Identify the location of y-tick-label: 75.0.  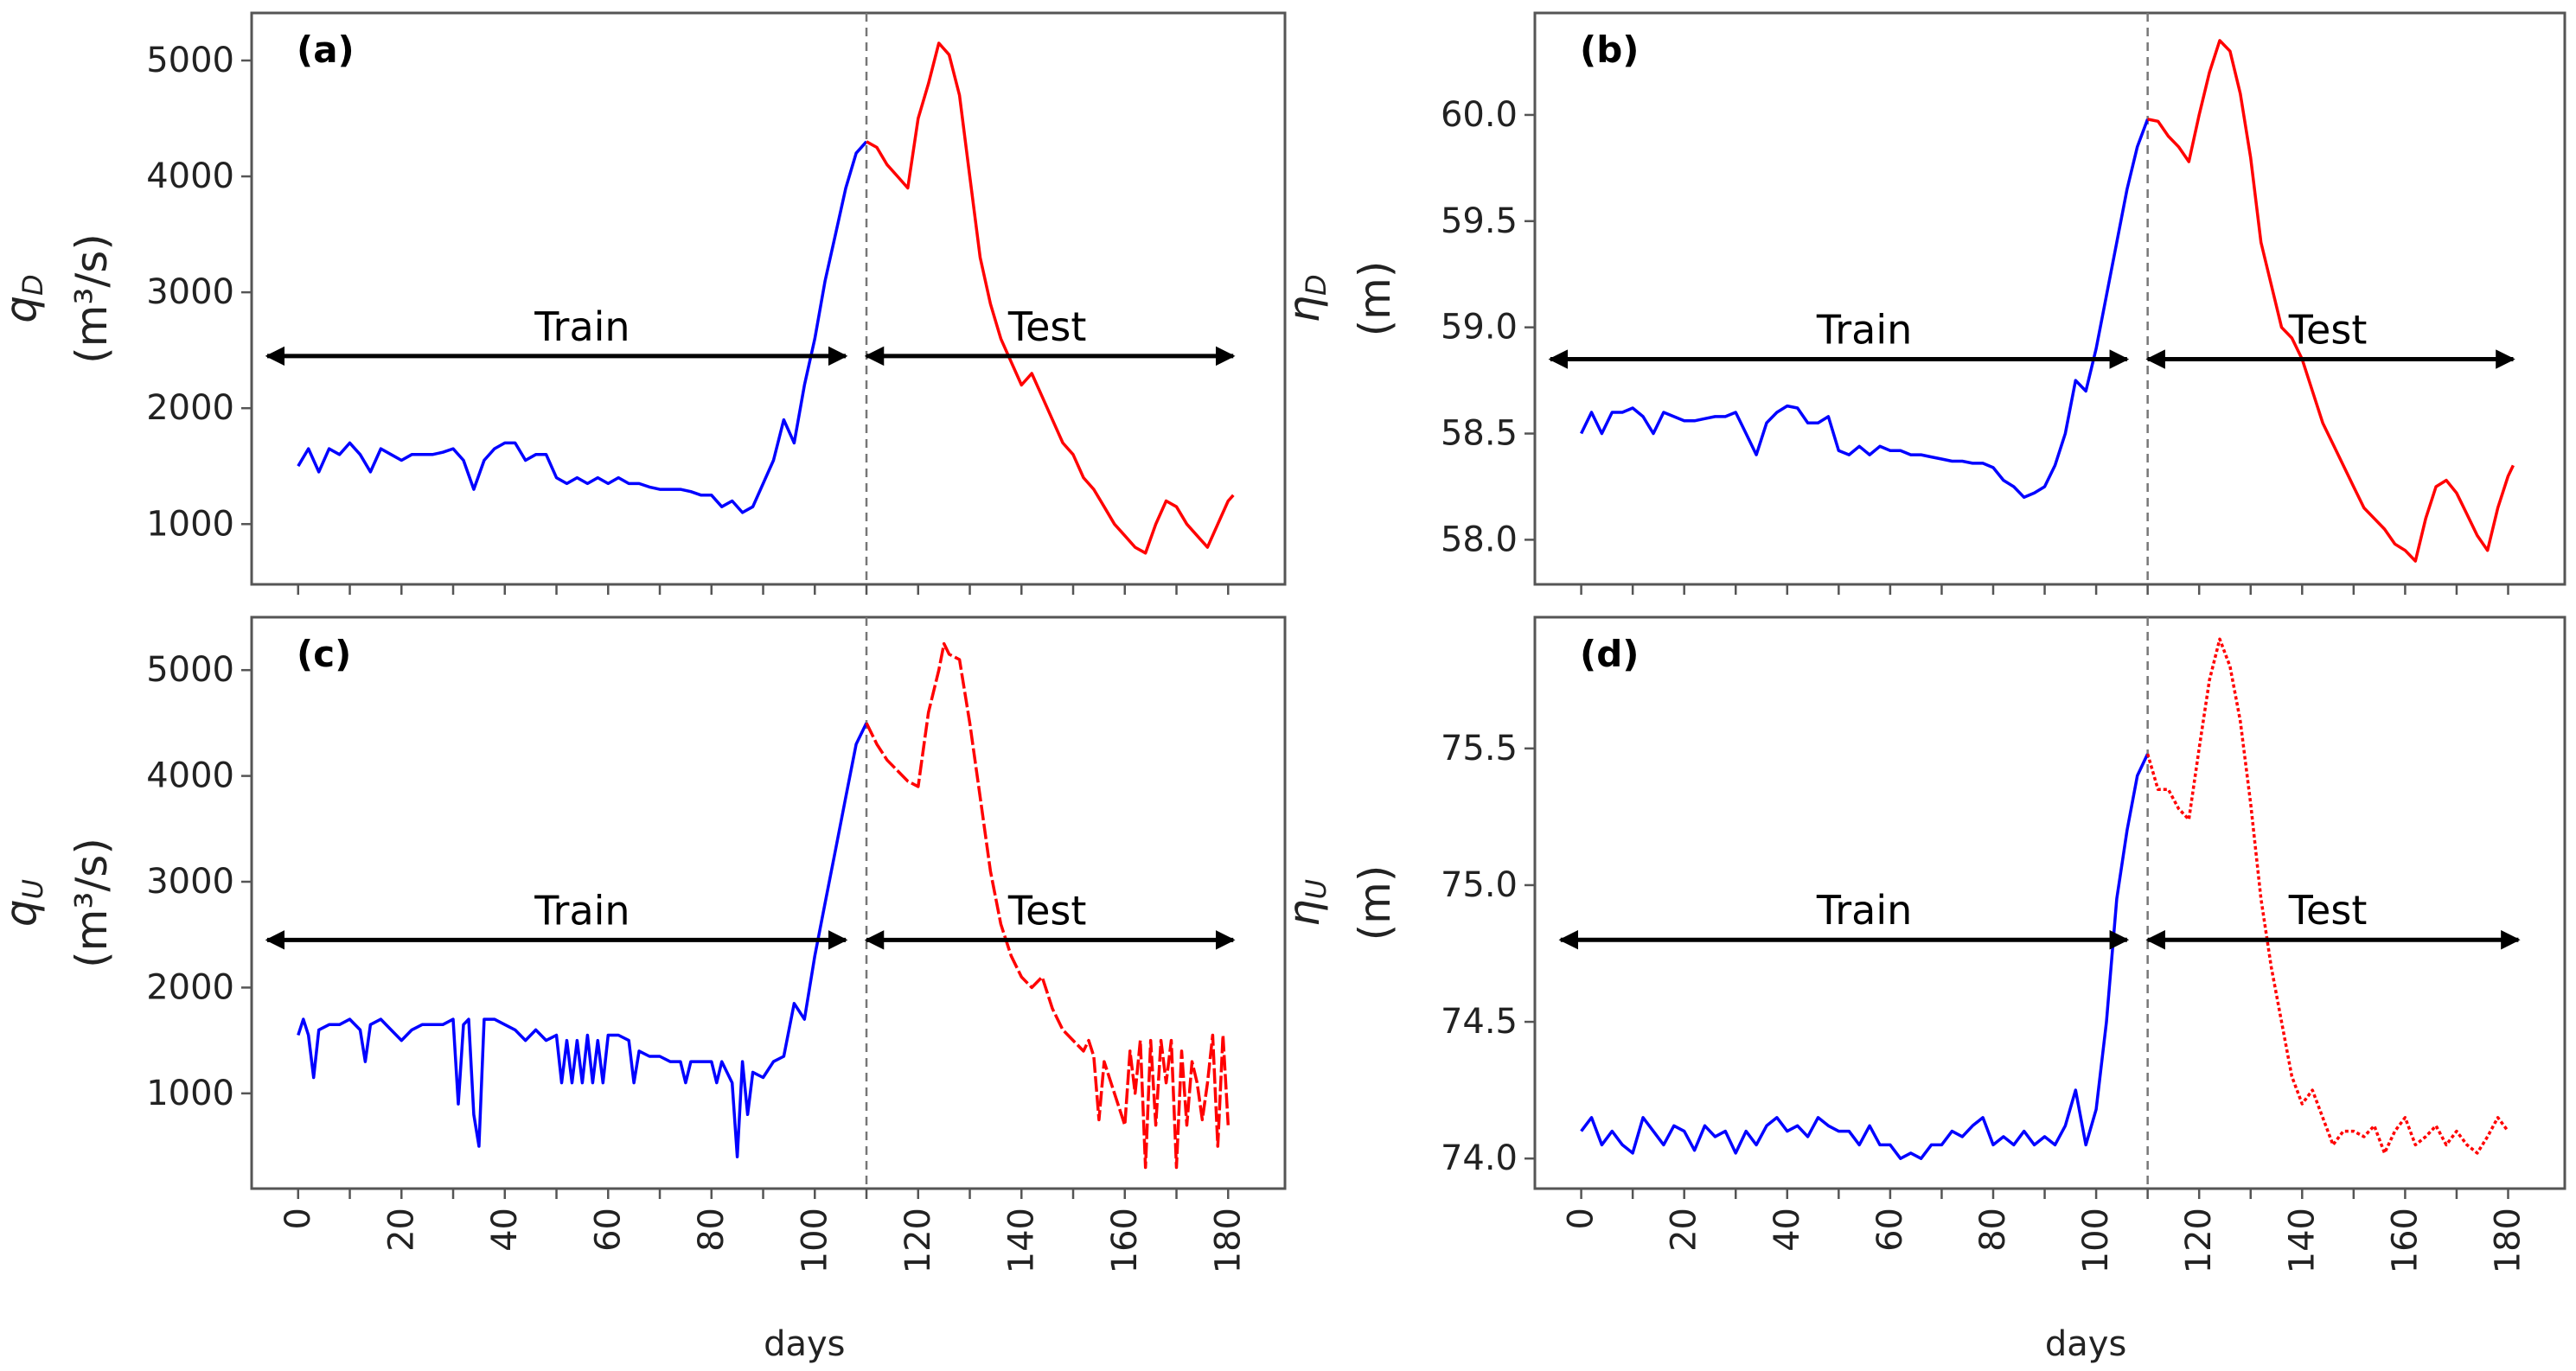
(1479, 885).